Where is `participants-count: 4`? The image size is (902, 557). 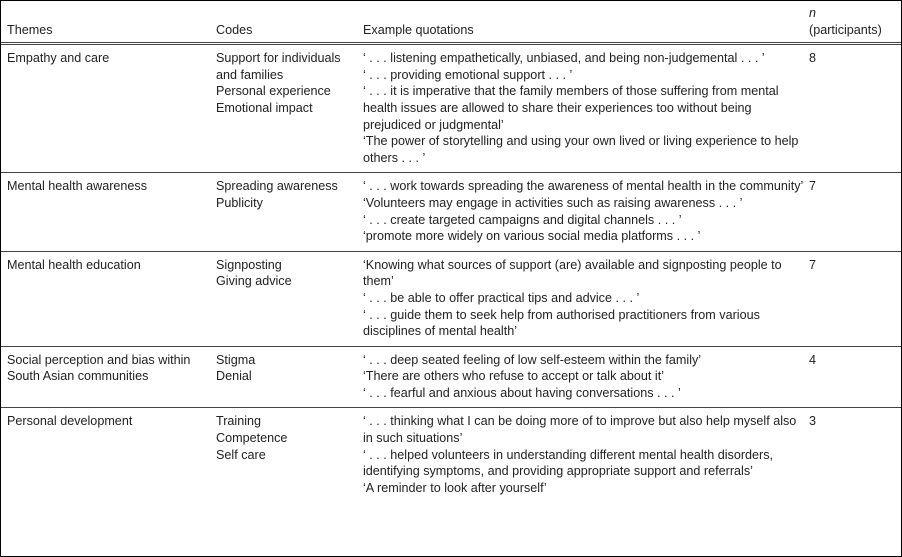
participants-count: 4 is located at coordinates (813, 359).